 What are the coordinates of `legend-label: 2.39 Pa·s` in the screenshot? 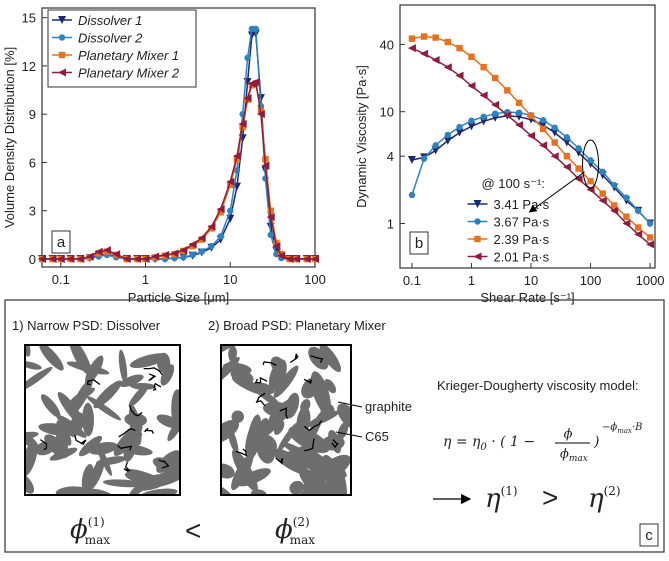 It's located at (522, 239).